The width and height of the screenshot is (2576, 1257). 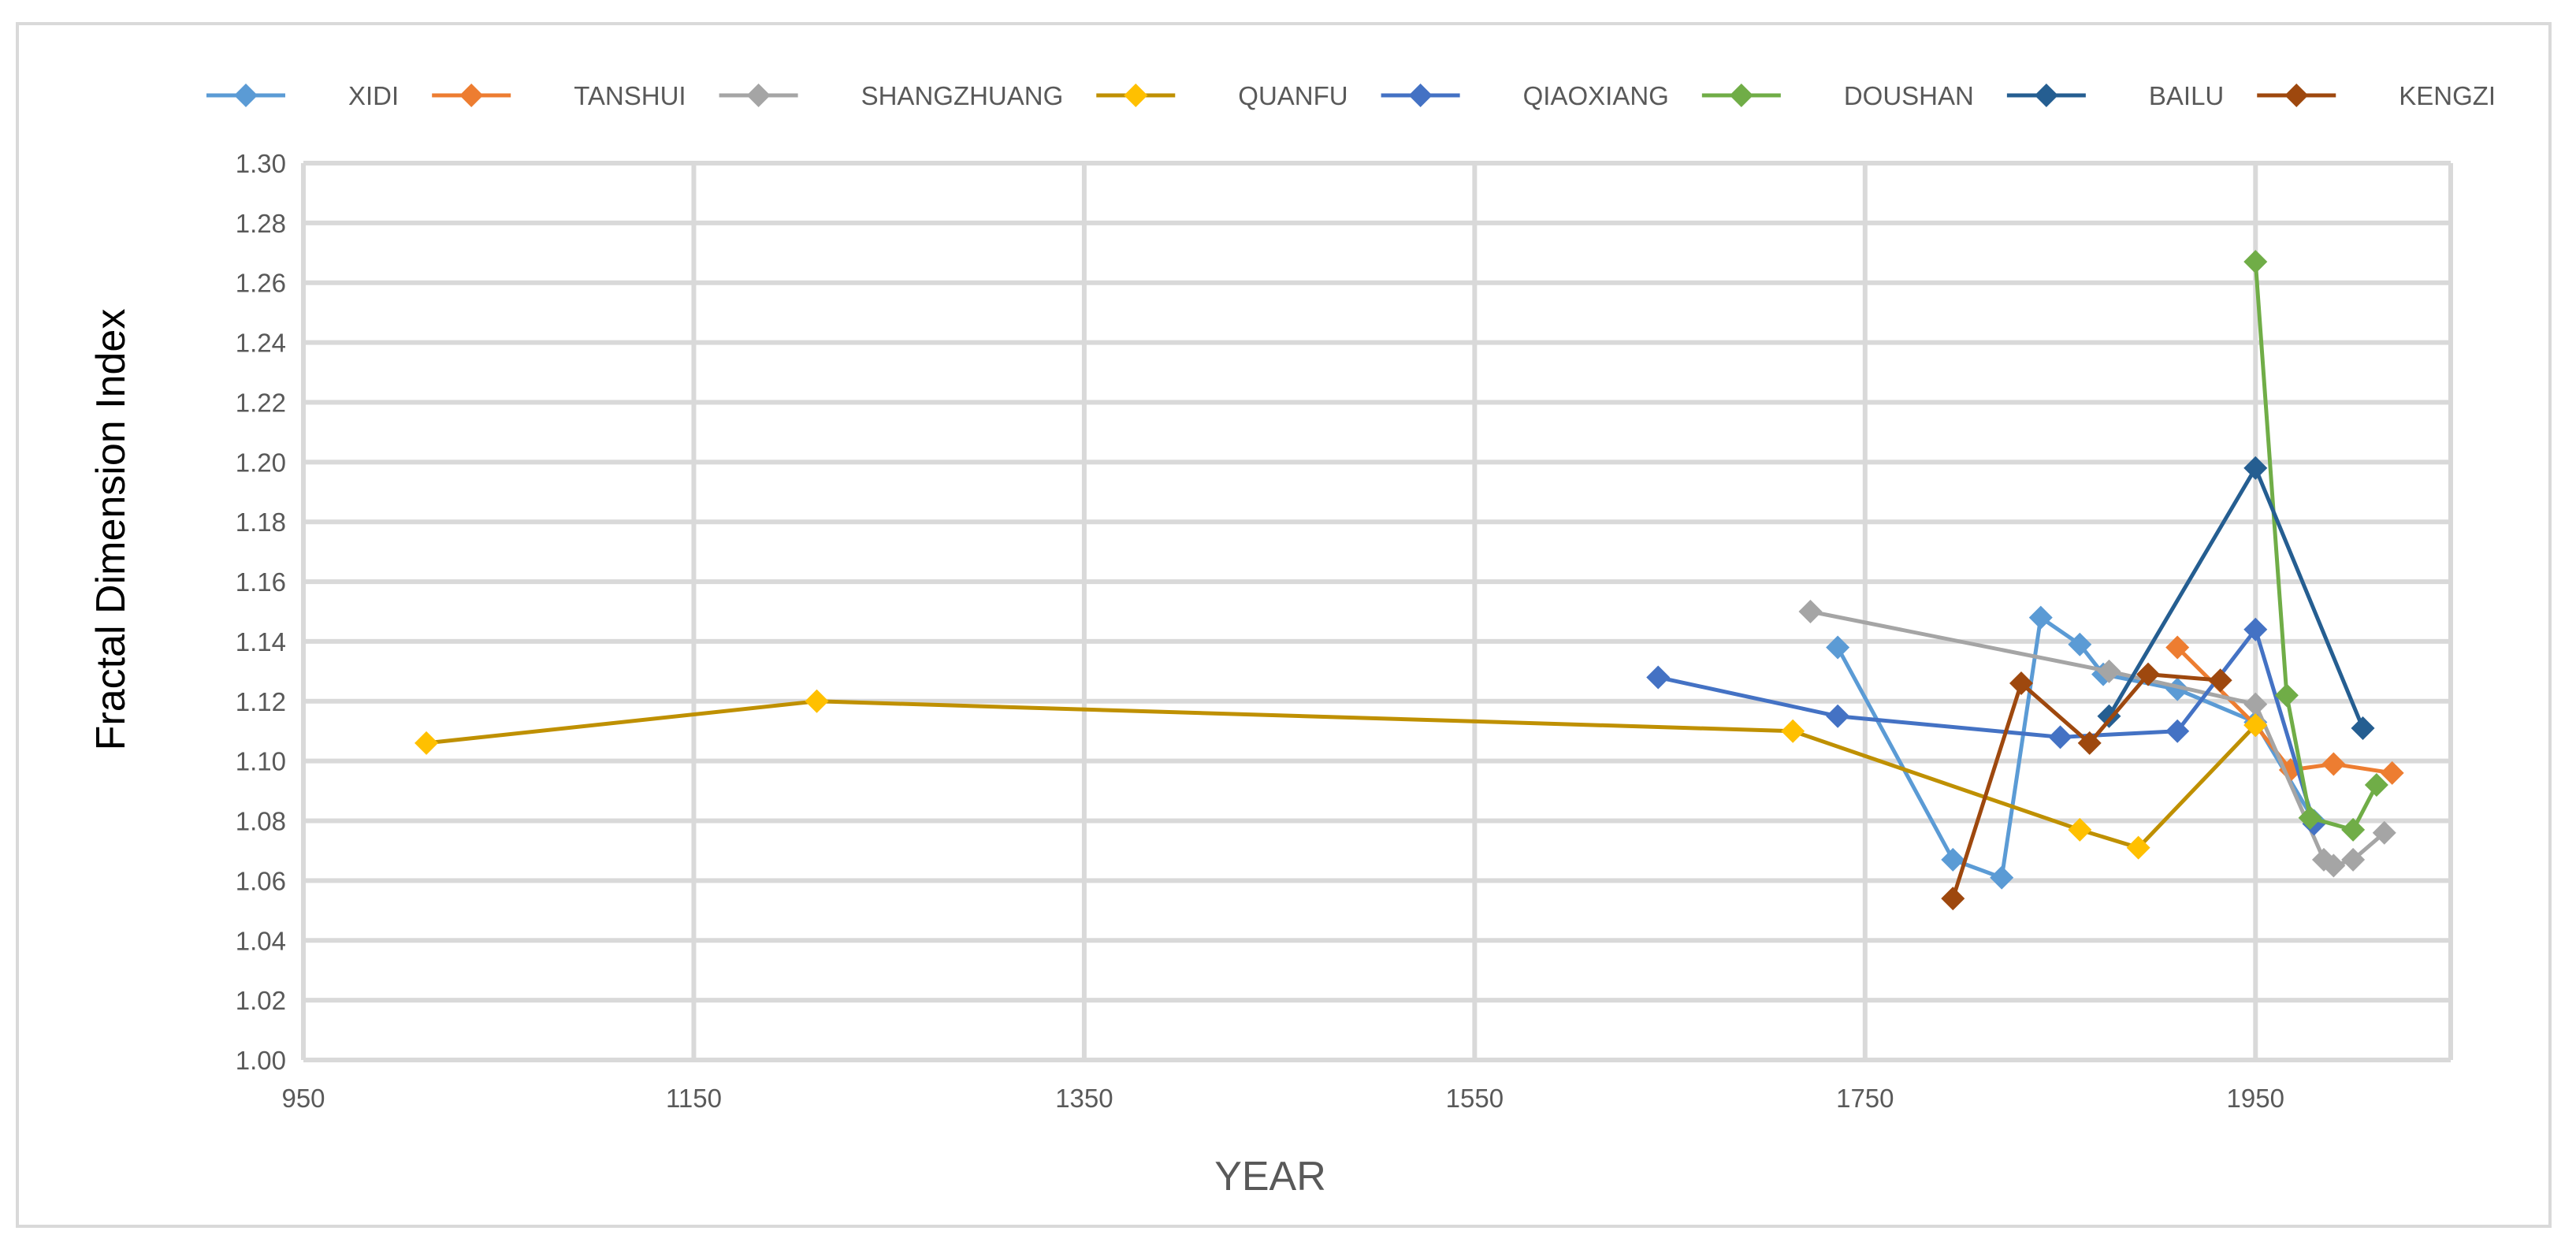 What do you see at coordinates (261, 343) in the screenshot?
I see `y-tick-label: 1.24` at bounding box center [261, 343].